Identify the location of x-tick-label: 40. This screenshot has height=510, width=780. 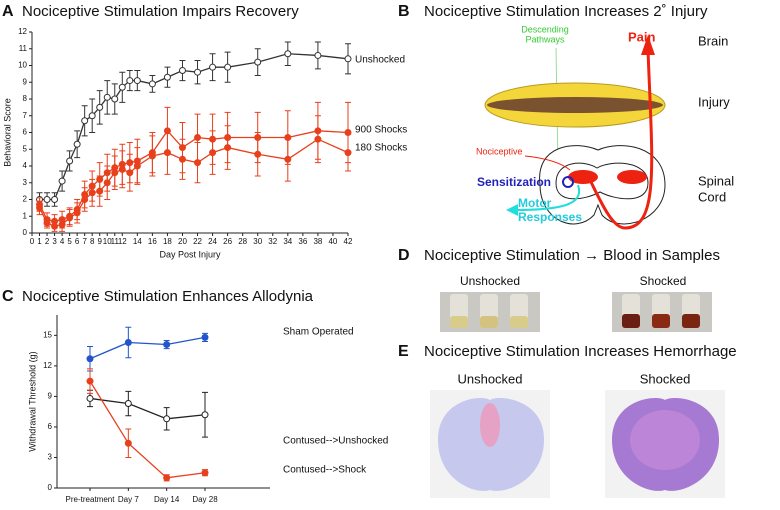
(332, 241).